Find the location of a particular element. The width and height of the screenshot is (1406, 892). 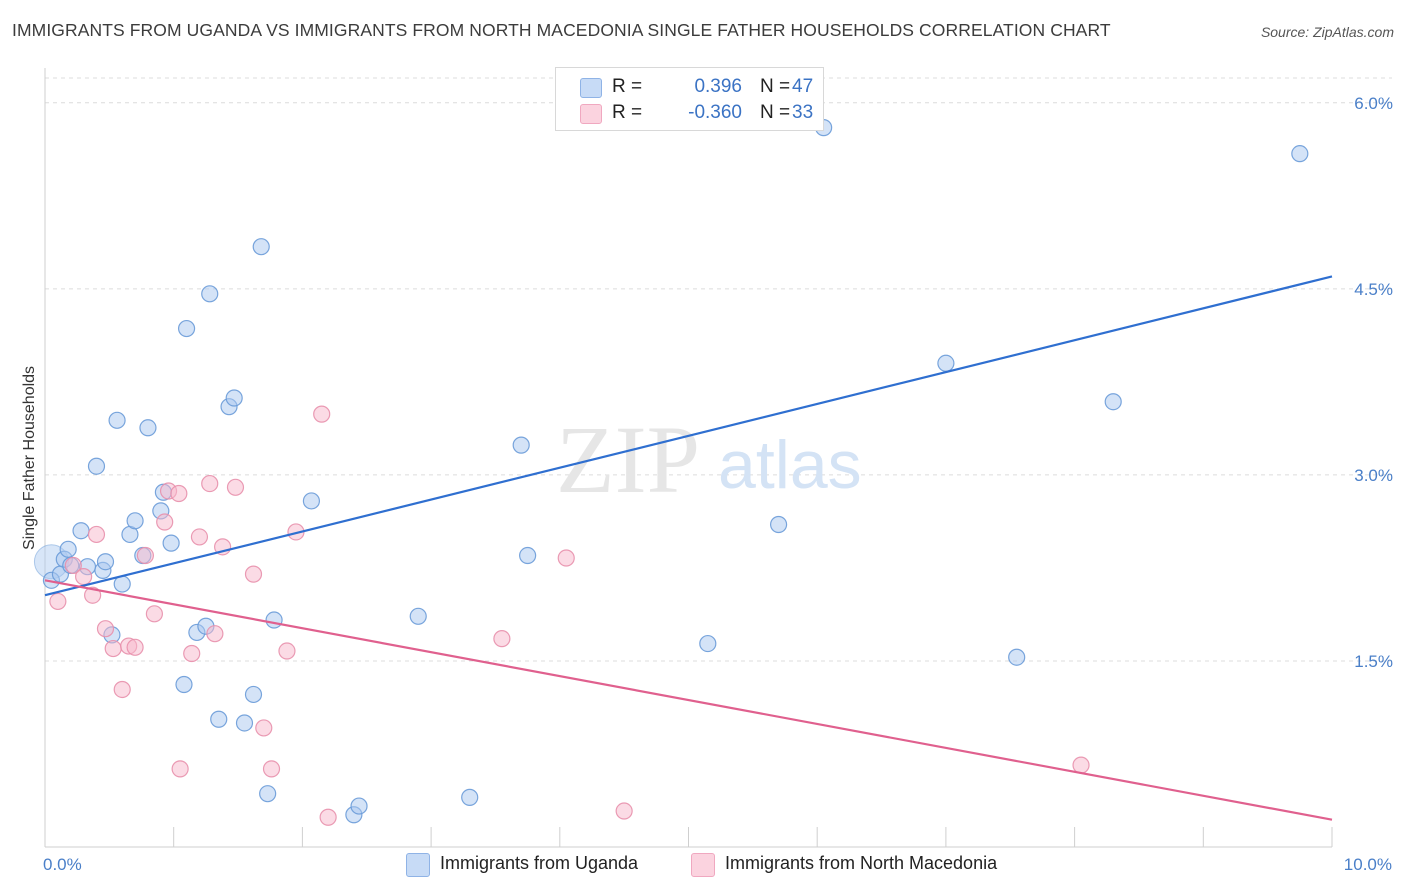

bottom-legend-label-uganda: Immigrants from Uganda is located at coordinates (539, 863).